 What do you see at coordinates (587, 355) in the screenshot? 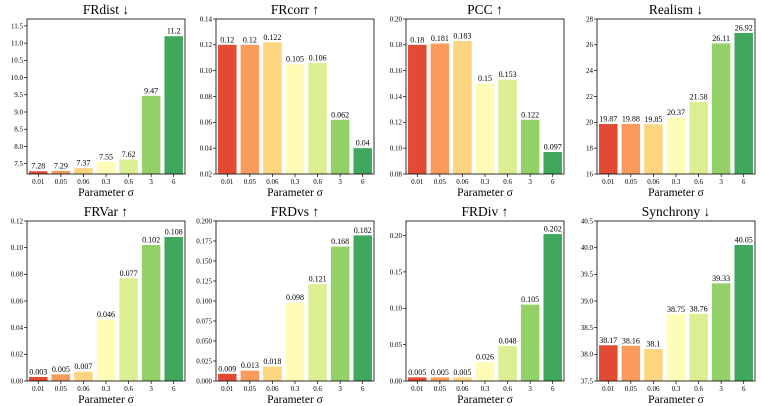
I see `y-tick-label: 38.0` at bounding box center [587, 355].